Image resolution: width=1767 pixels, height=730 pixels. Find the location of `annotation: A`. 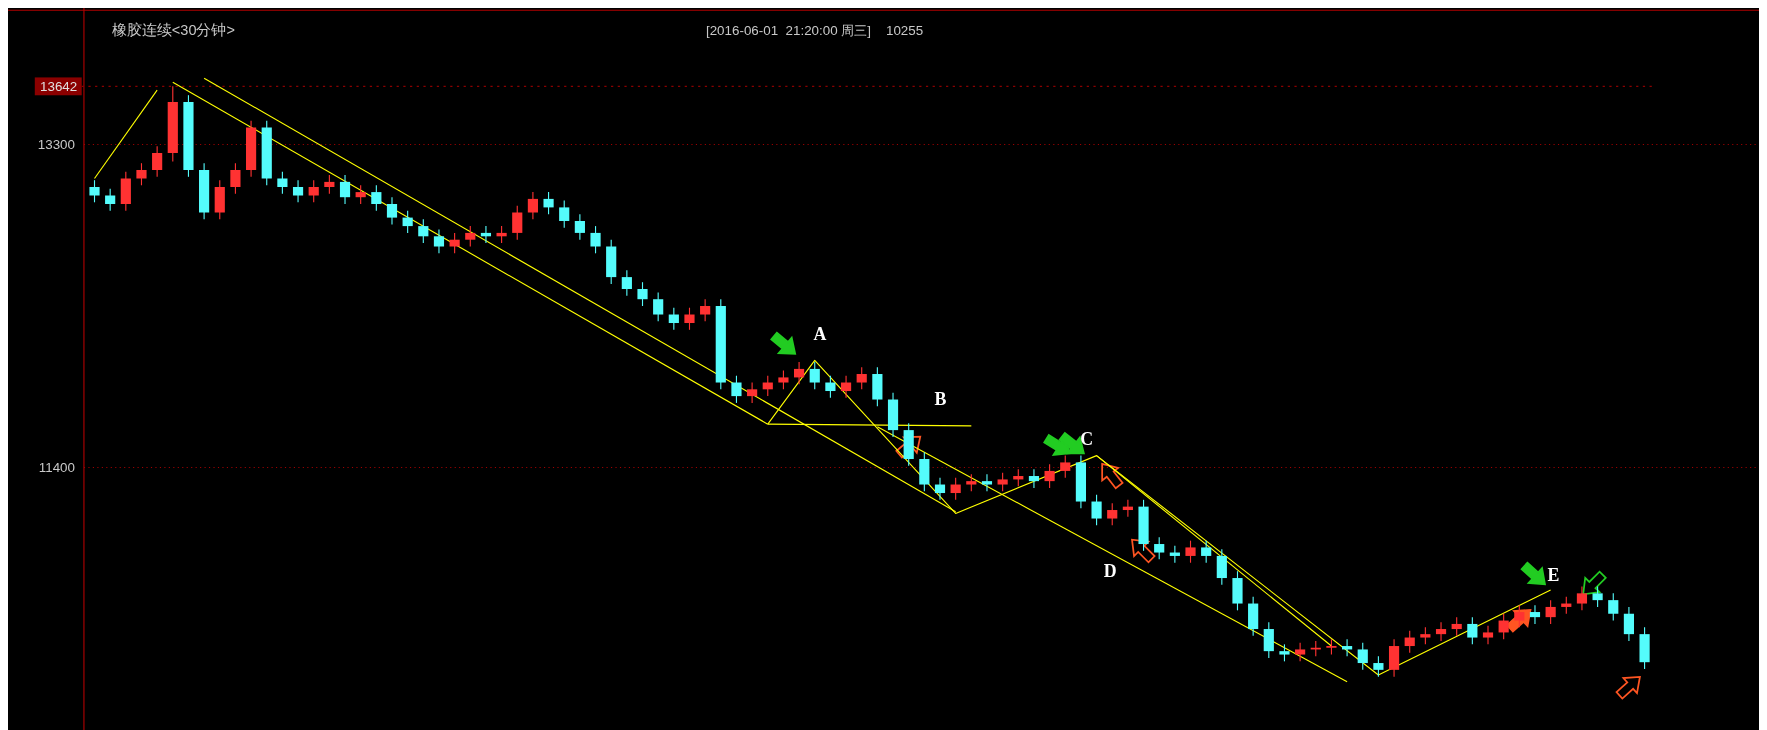

annotation: A is located at coordinates (820, 334).